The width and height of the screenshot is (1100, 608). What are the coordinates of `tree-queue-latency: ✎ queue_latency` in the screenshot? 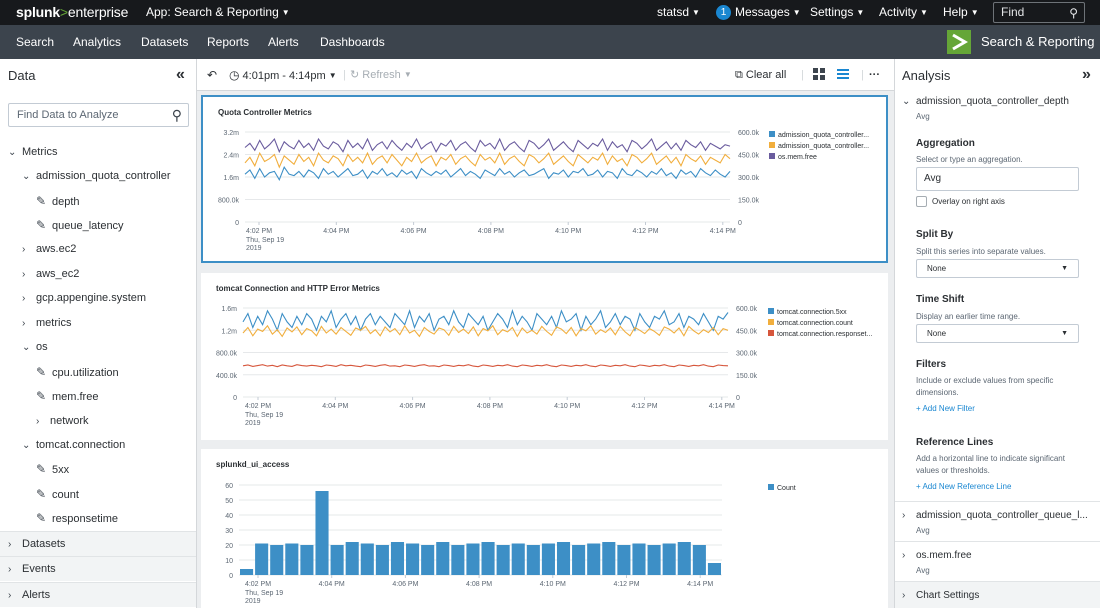 It's located at (80, 225).